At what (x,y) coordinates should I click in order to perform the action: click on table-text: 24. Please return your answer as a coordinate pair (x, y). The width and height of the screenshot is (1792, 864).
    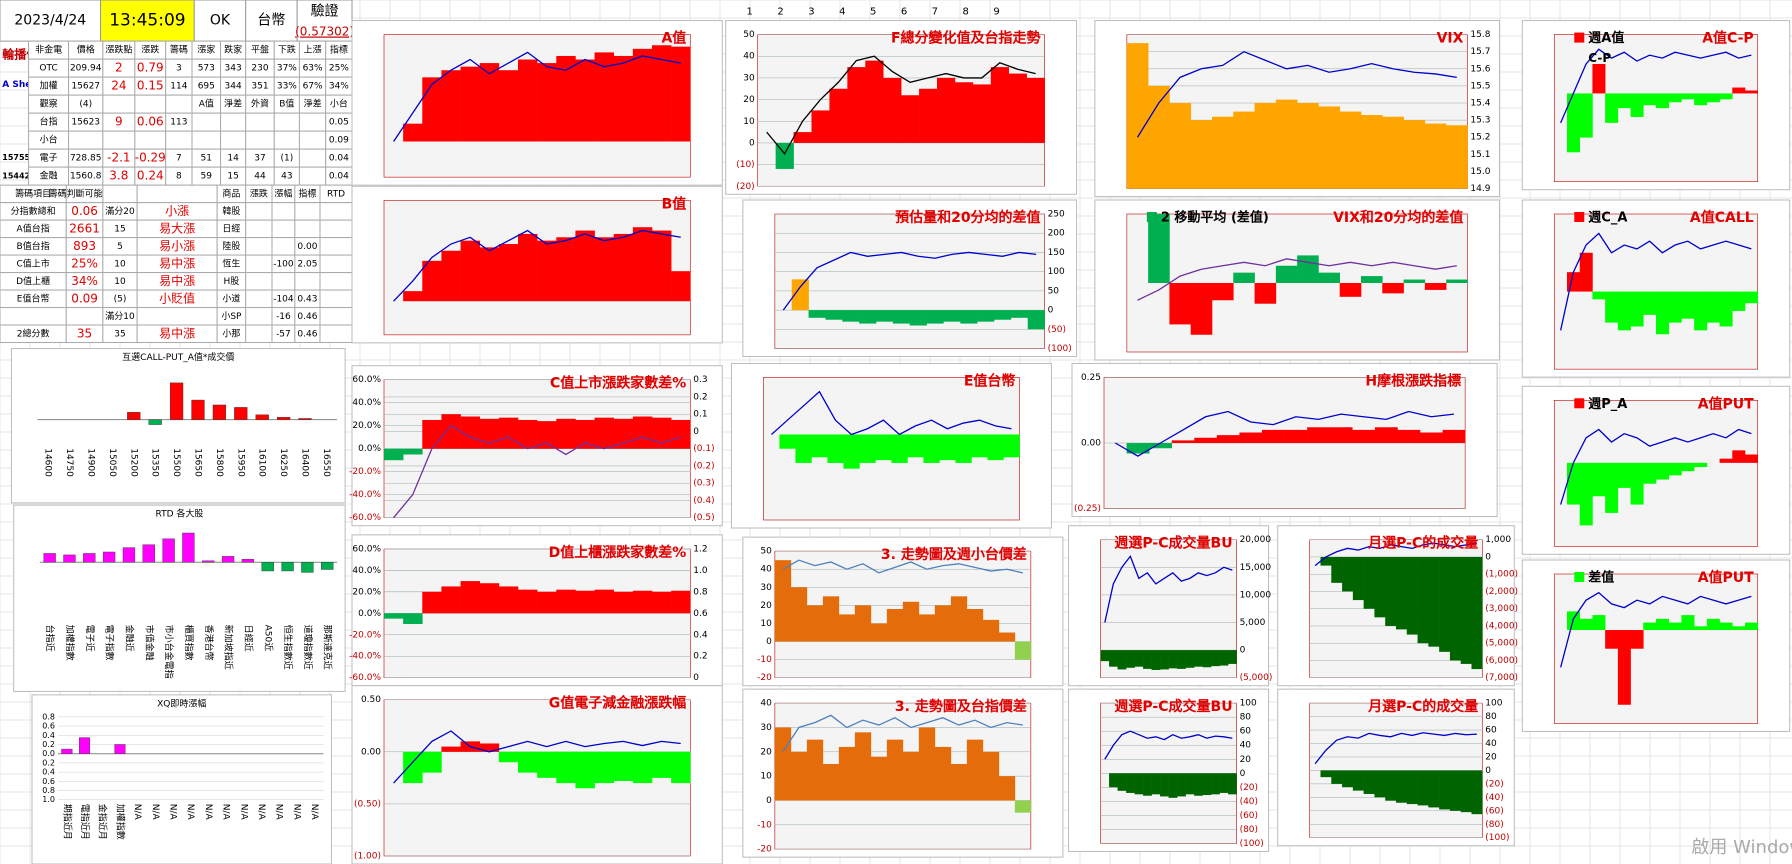
    Looking at the image, I should click on (118, 86).